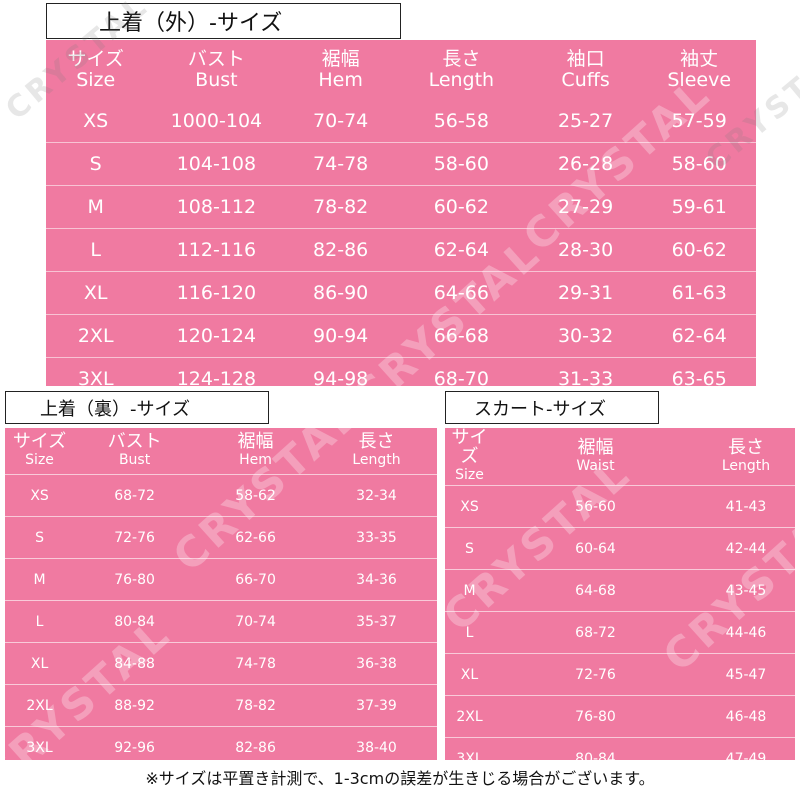  What do you see at coordinates (620, 674) in the screenshot?
I see `table-row: XL 72-76 45-47` at bounding box center [620, 674].